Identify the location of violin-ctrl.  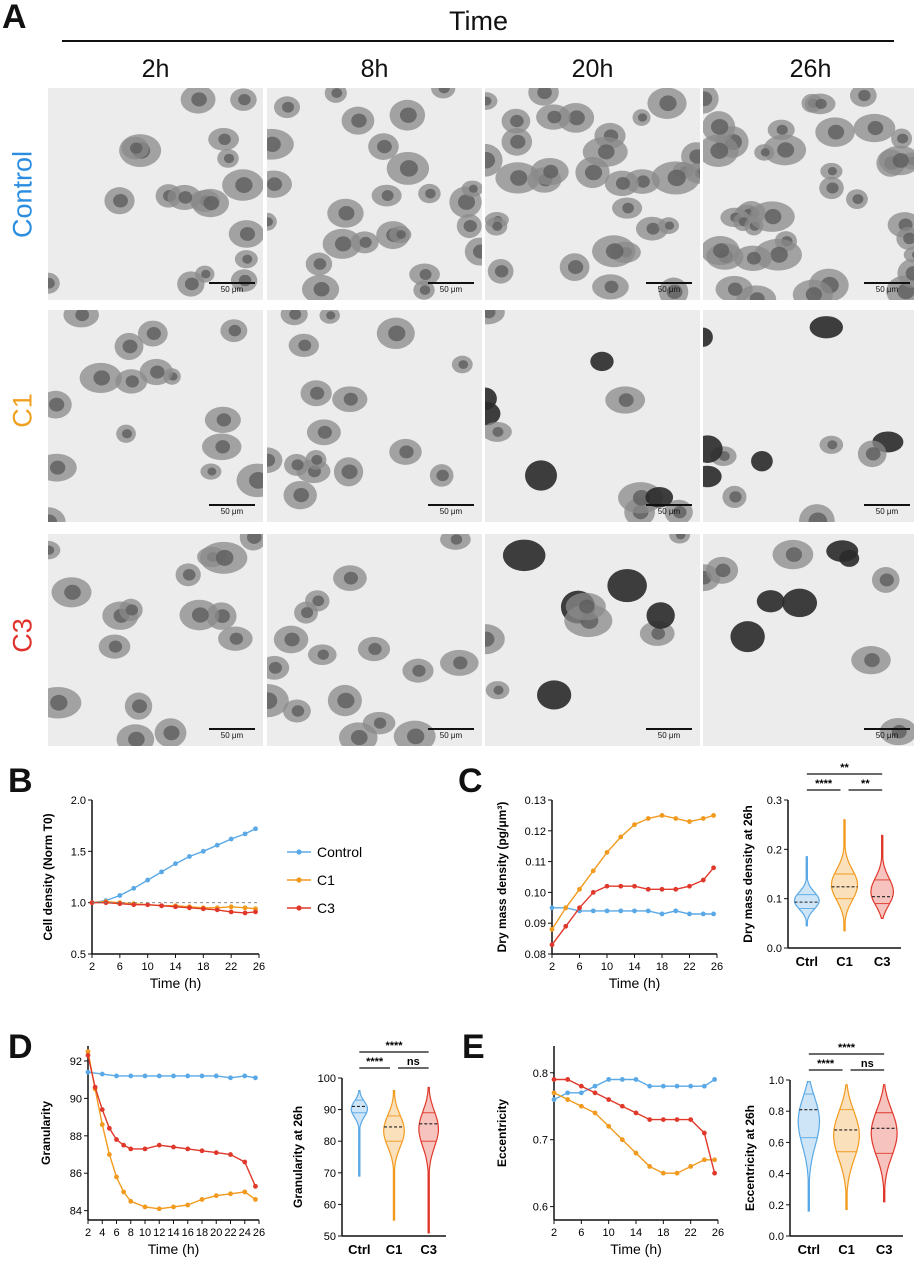
(809, 1146).